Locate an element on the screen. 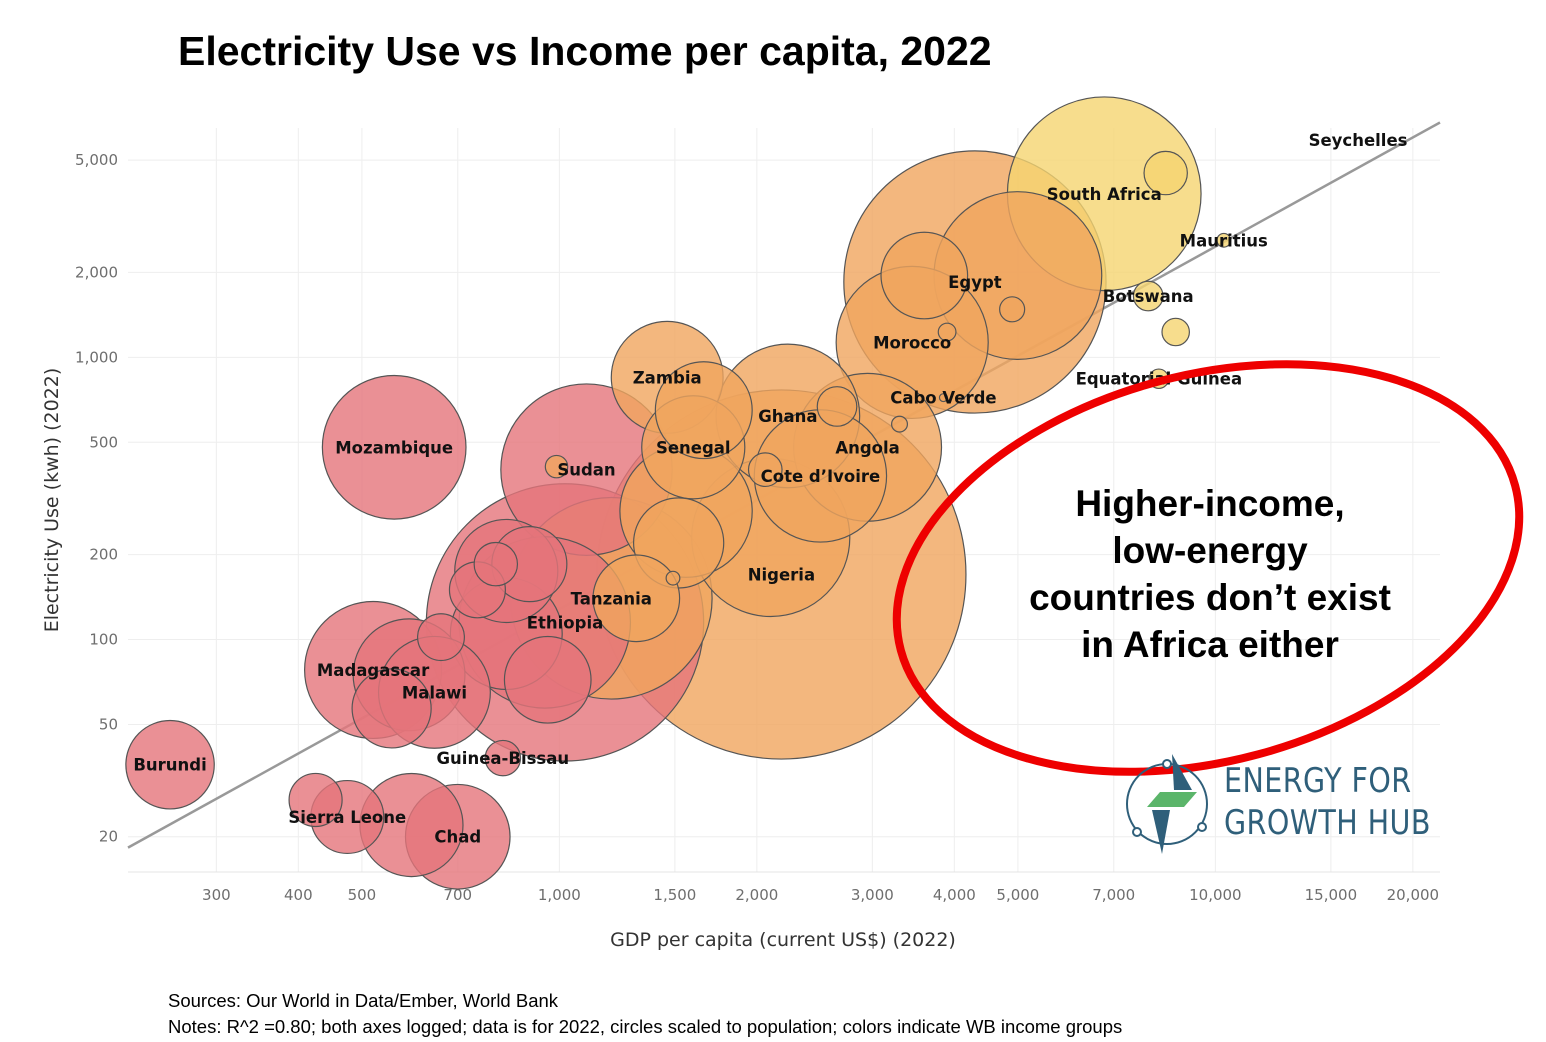 The image size is (1546, 1042). x-tick-label: 3,000 is located at coordinates (872, 895).